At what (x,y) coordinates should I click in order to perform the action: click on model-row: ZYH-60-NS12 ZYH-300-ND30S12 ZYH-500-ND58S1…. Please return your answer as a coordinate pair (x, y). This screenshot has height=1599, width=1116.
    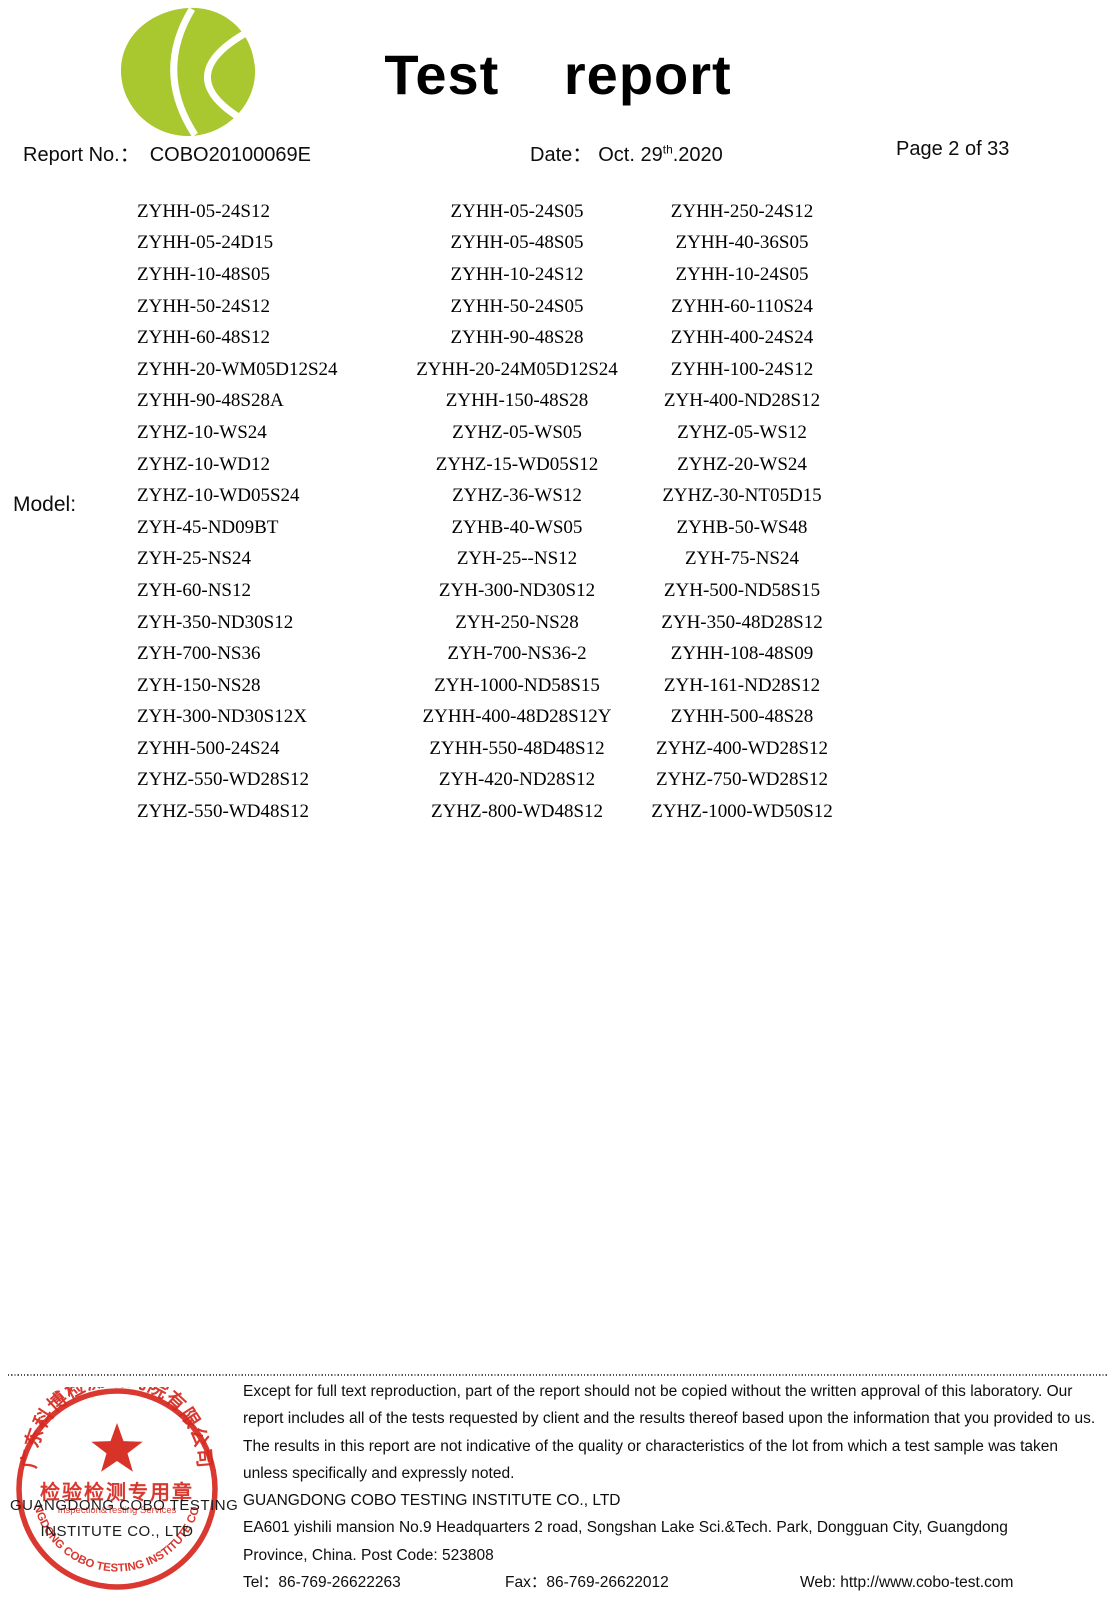
    Looking at the image, I should click on (491, 591).